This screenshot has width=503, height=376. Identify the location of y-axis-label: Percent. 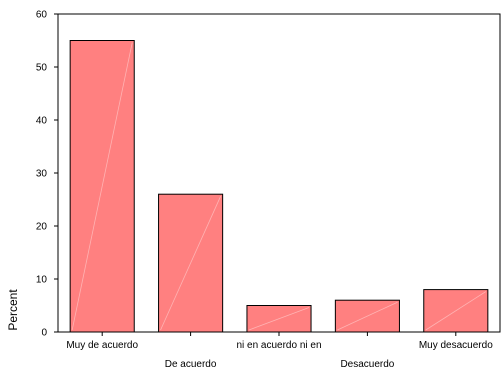
(13, 310).